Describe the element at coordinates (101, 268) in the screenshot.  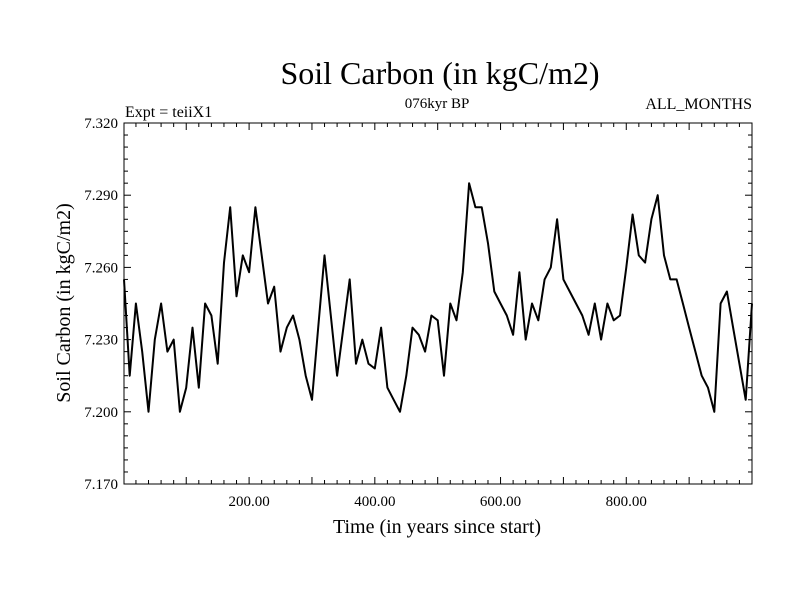
I see `y-tick-label: 7.260` at that location.